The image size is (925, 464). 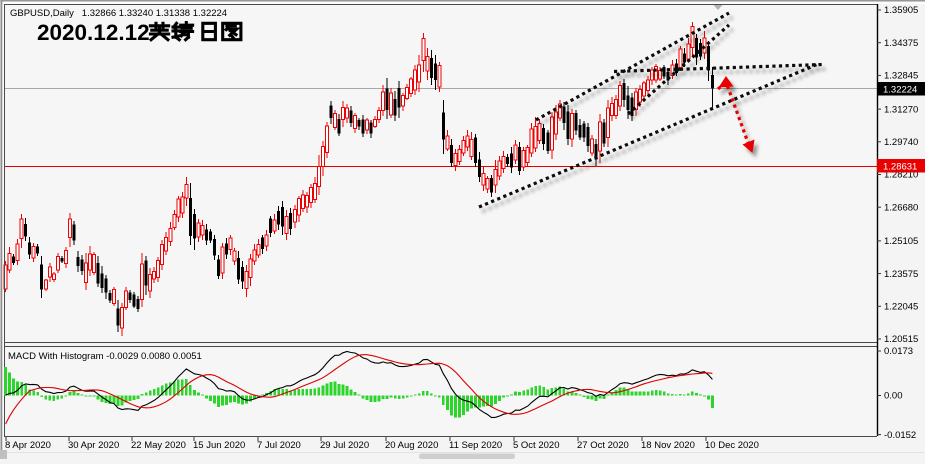 What do you see at coordinates (93, 445) in the screenshot?
I see `svg-text: 30 Apr 2020` at bounding box center [93, 445].